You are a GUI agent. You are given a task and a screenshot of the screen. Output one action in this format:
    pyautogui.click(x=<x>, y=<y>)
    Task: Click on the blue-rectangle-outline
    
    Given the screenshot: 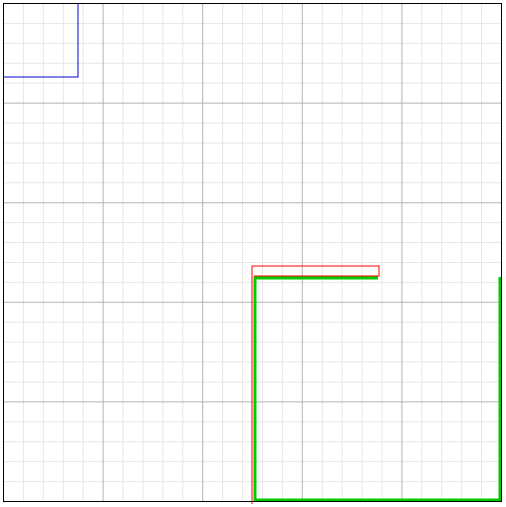 What is the action you would take?
    pyautogui.click(x=41, y=40)
    